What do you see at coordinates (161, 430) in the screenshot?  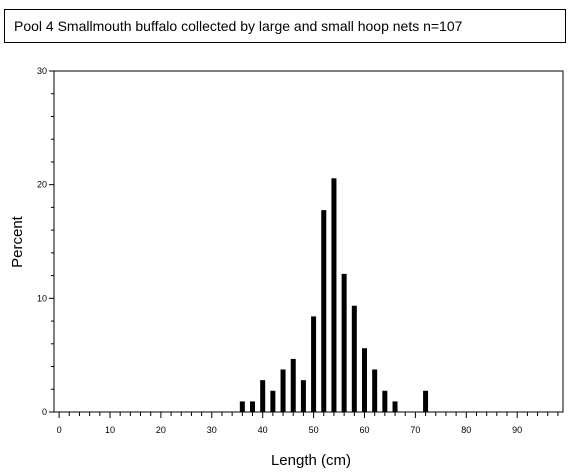 I see `x-tick-label: 20` at bounding box center [161, 430].